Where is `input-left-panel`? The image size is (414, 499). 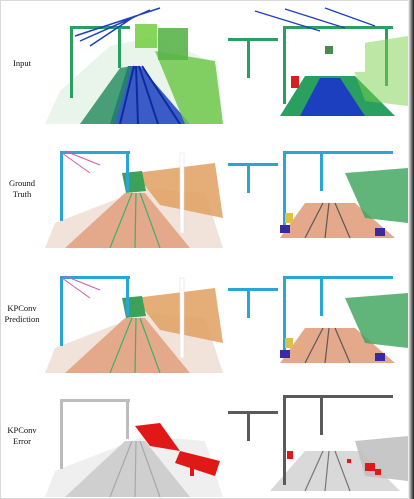 input-left-panel is located at coordinates (131, 65).